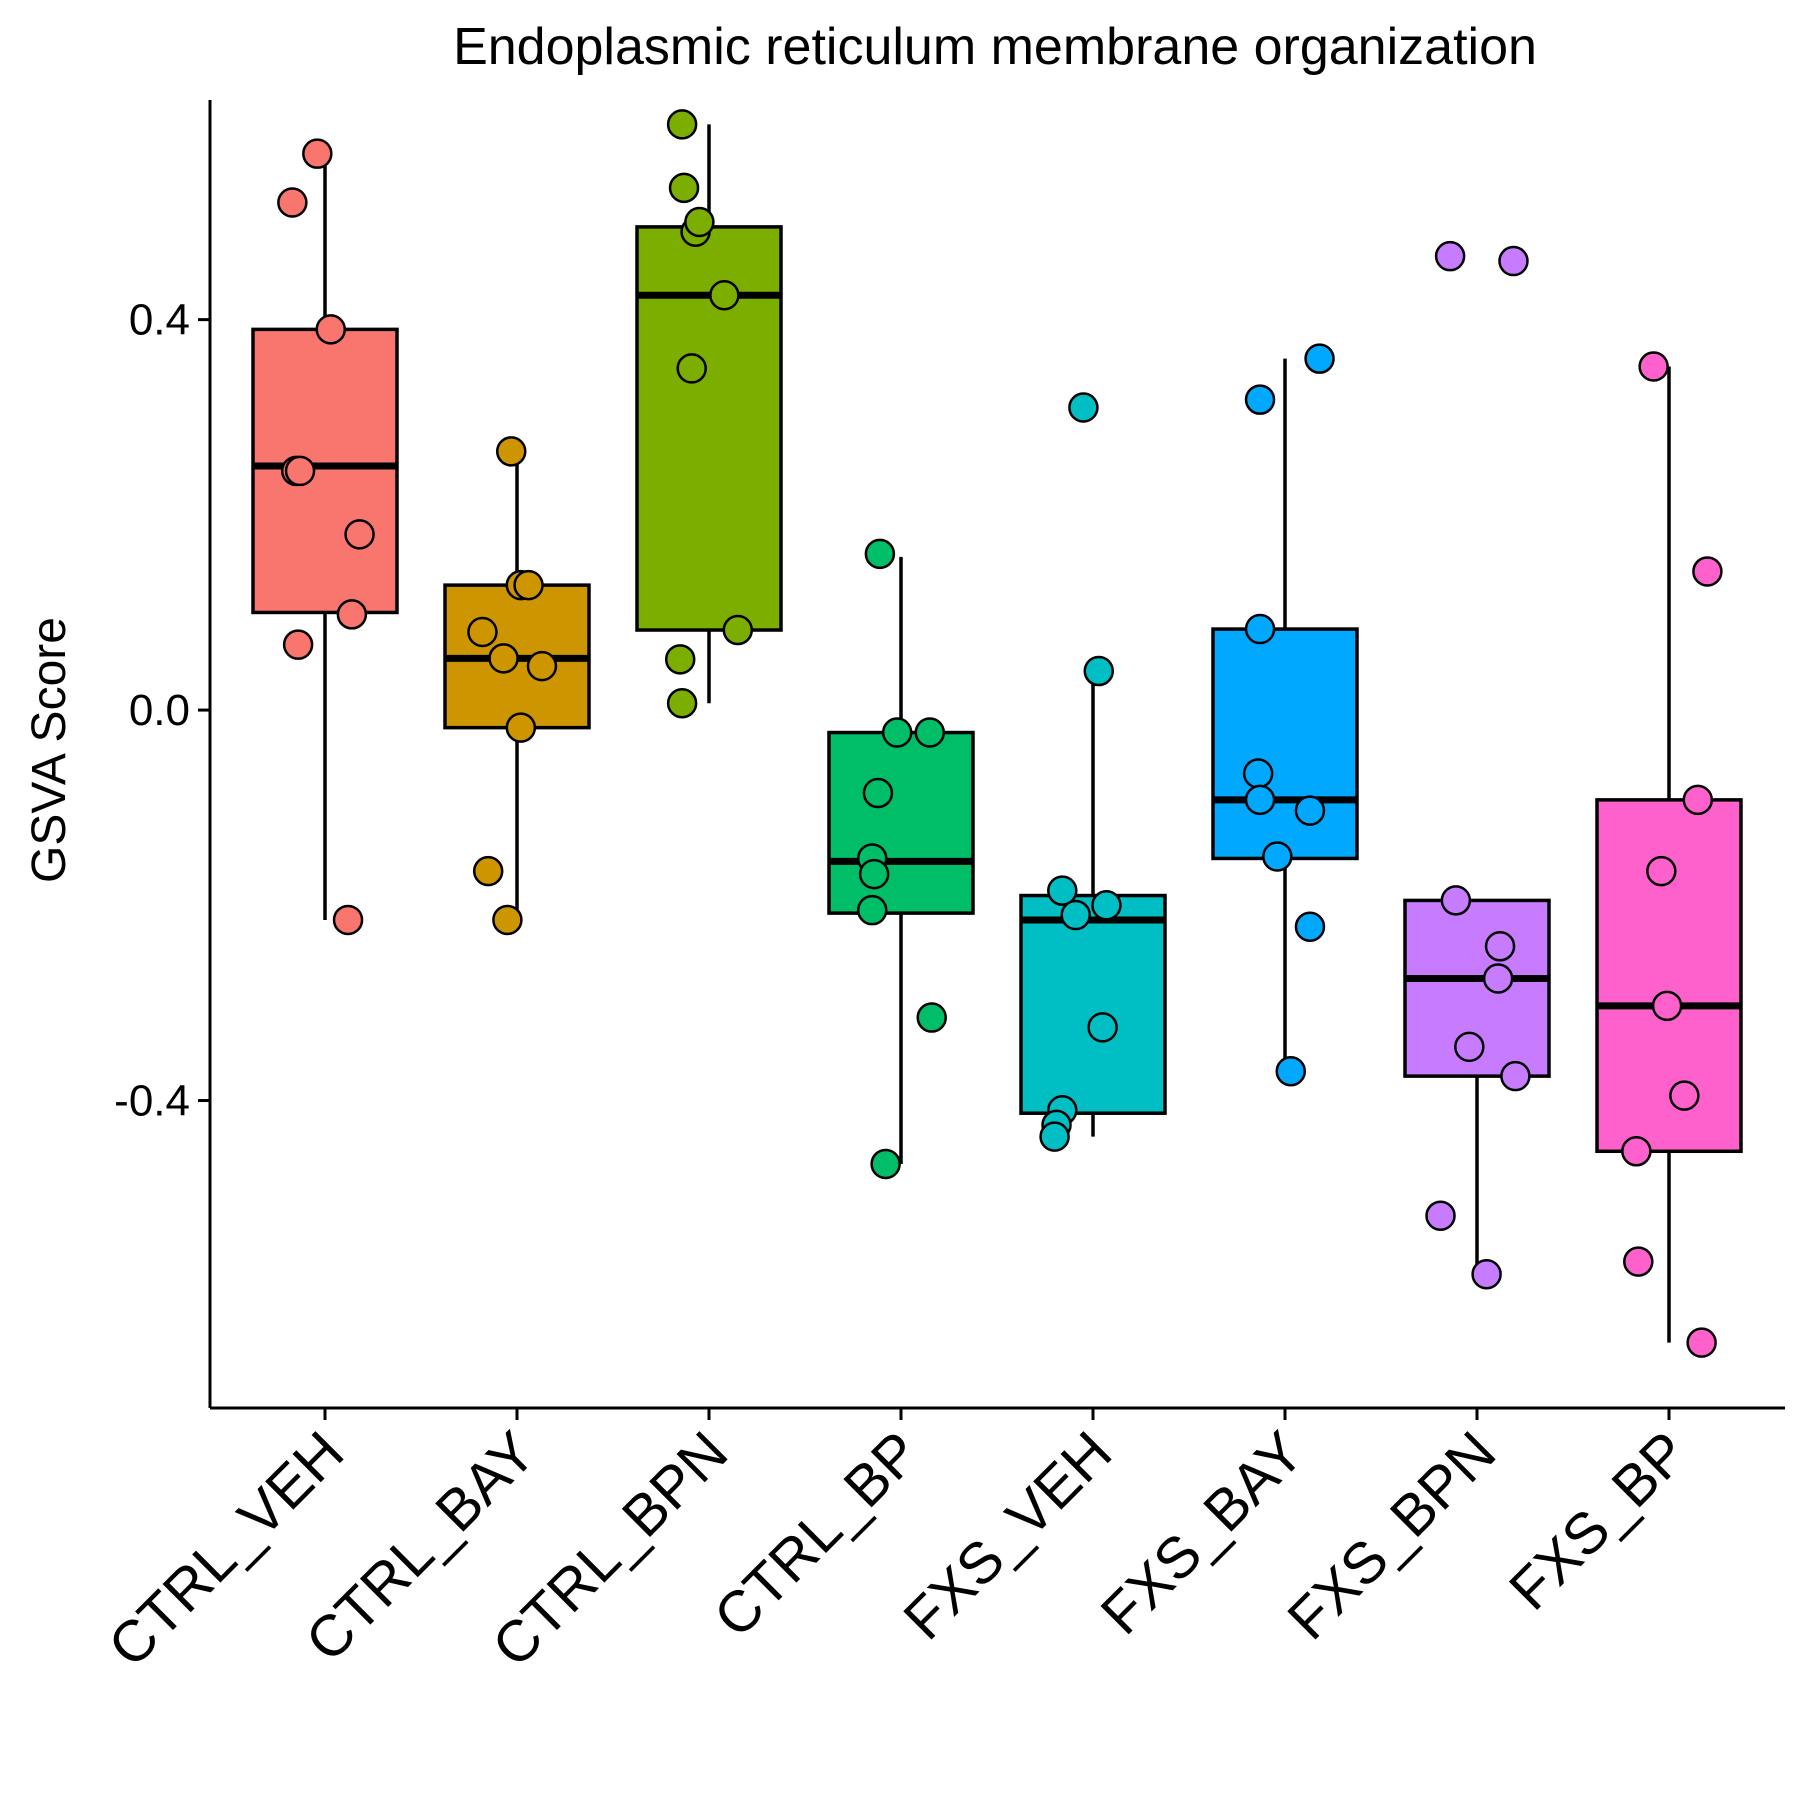 The image size is (1800, 1800). I want to click on points-ctrl-bay, so click(512, 686).